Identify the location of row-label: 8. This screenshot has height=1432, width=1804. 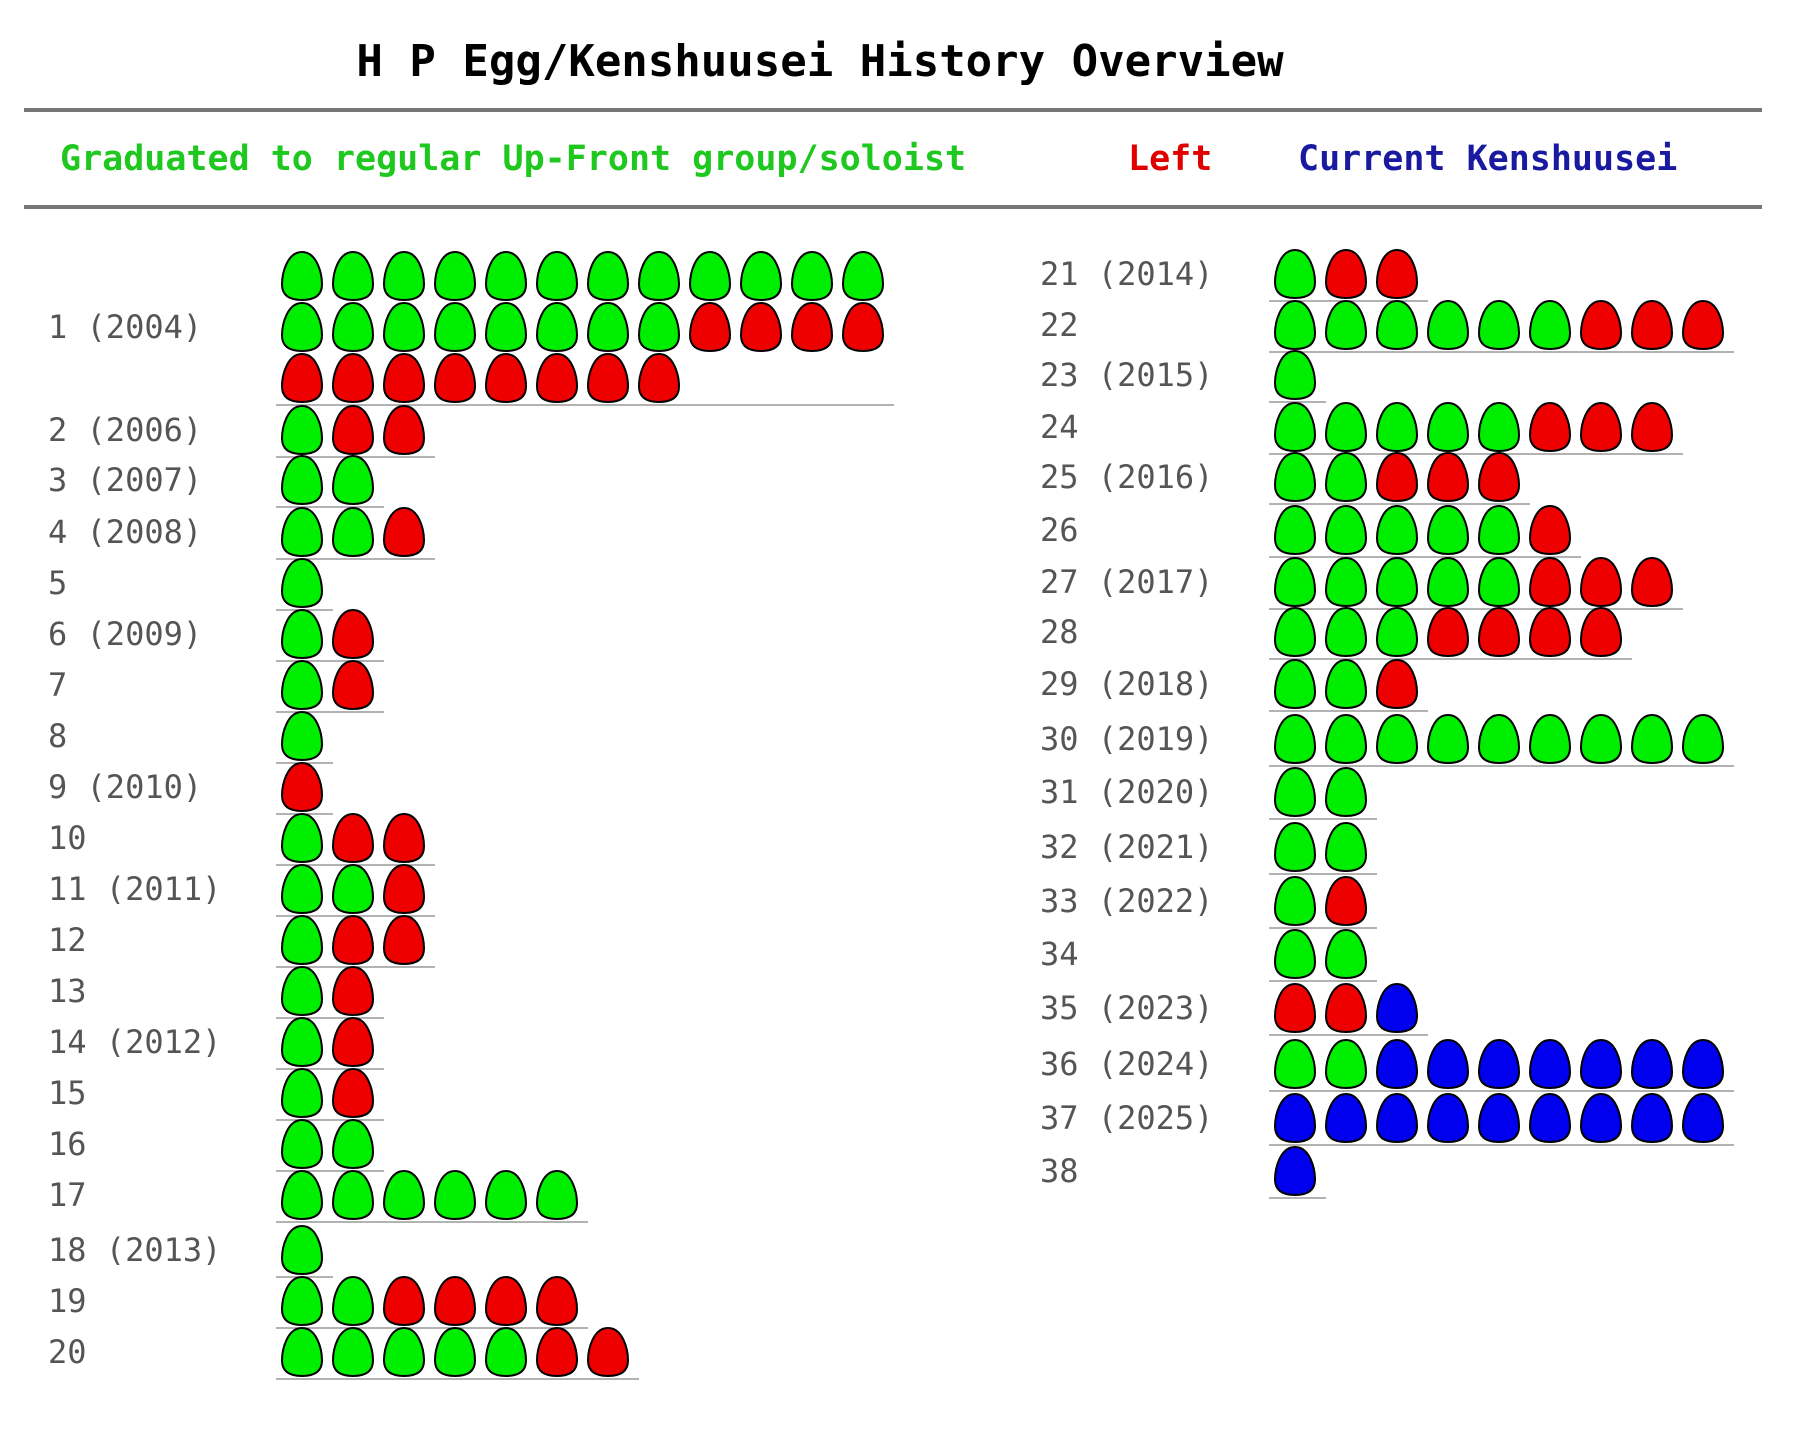
(57, 736).